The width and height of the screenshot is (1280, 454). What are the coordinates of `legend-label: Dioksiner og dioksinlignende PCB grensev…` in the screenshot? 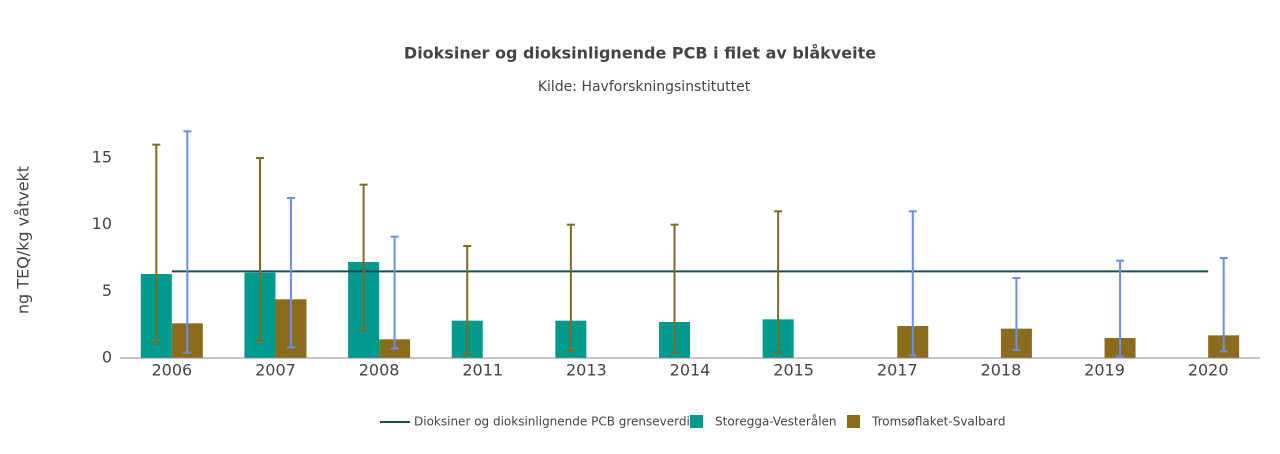 It's located at (552, 422).